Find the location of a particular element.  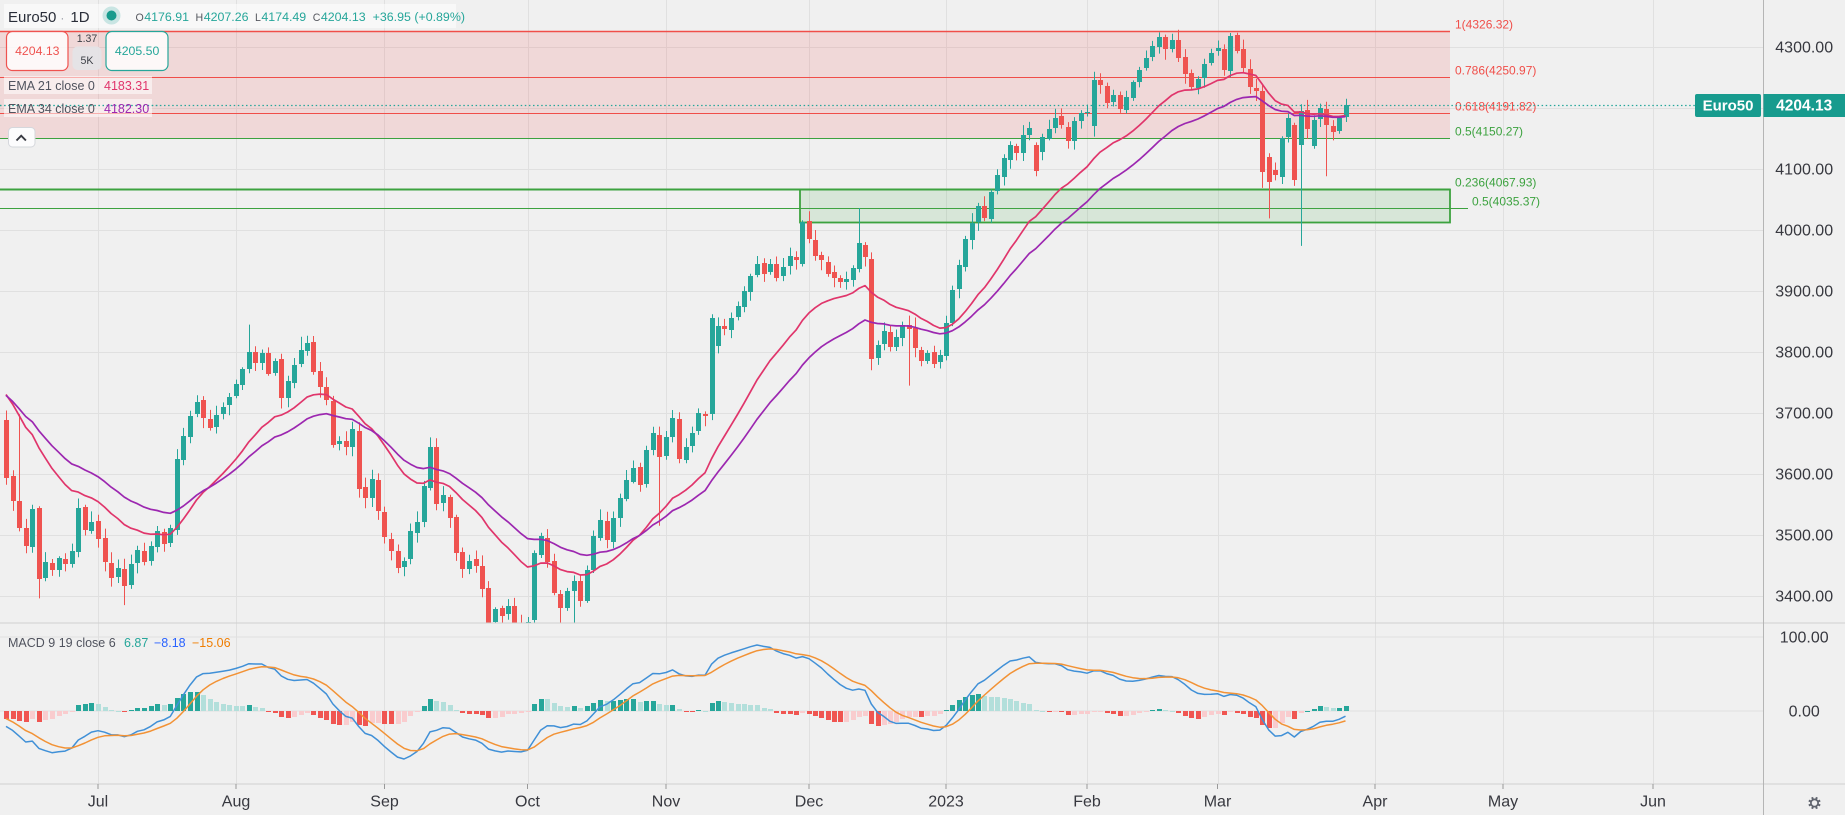

svg-text:Euro50·1D: Euro50 · 1D is located at coordinates (49, 17).